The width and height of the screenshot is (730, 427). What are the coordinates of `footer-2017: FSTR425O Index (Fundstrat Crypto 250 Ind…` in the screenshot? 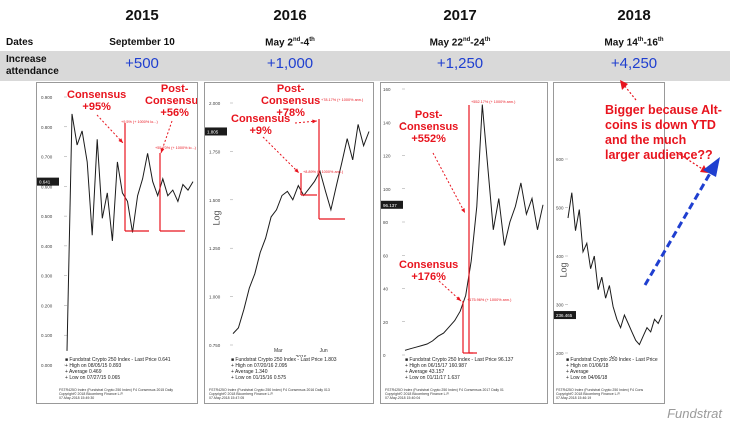 It's located at (444, 394).